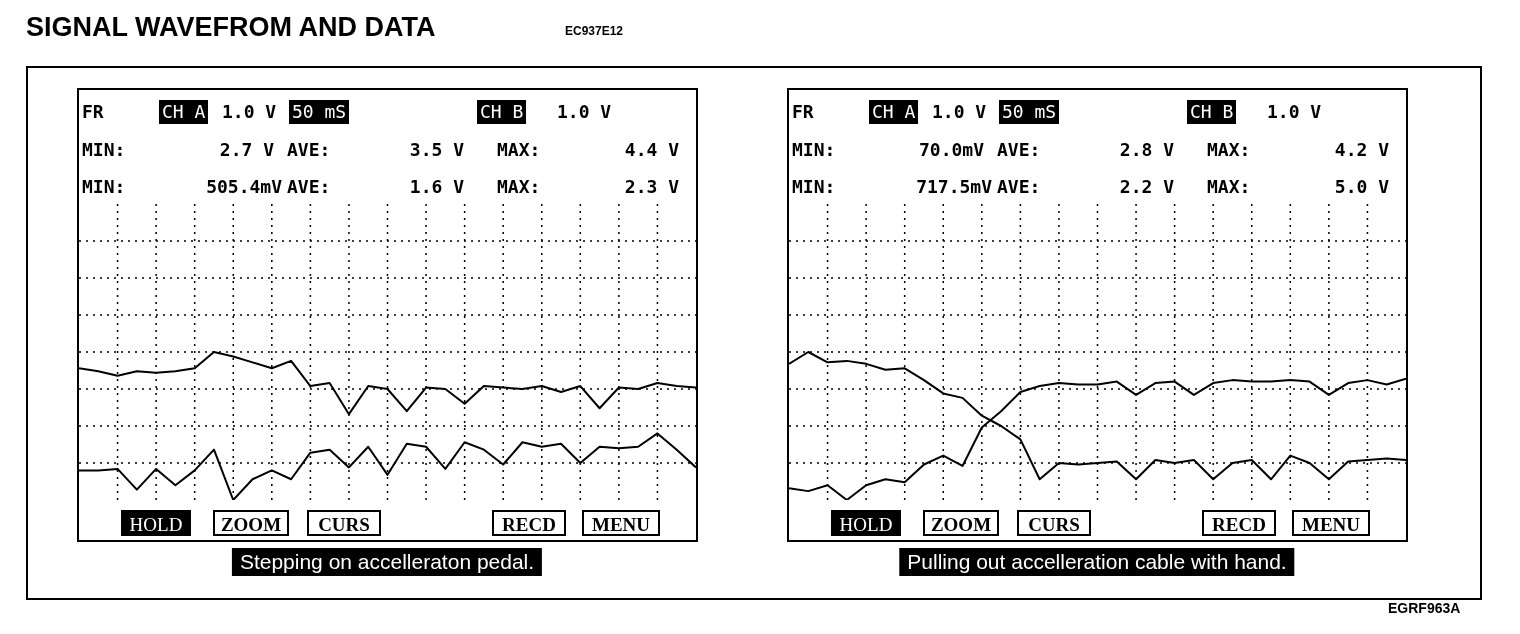  Describe the element at coordinates (1146, 187) in the screenshot. I see `text: 2.2 V` at that location.